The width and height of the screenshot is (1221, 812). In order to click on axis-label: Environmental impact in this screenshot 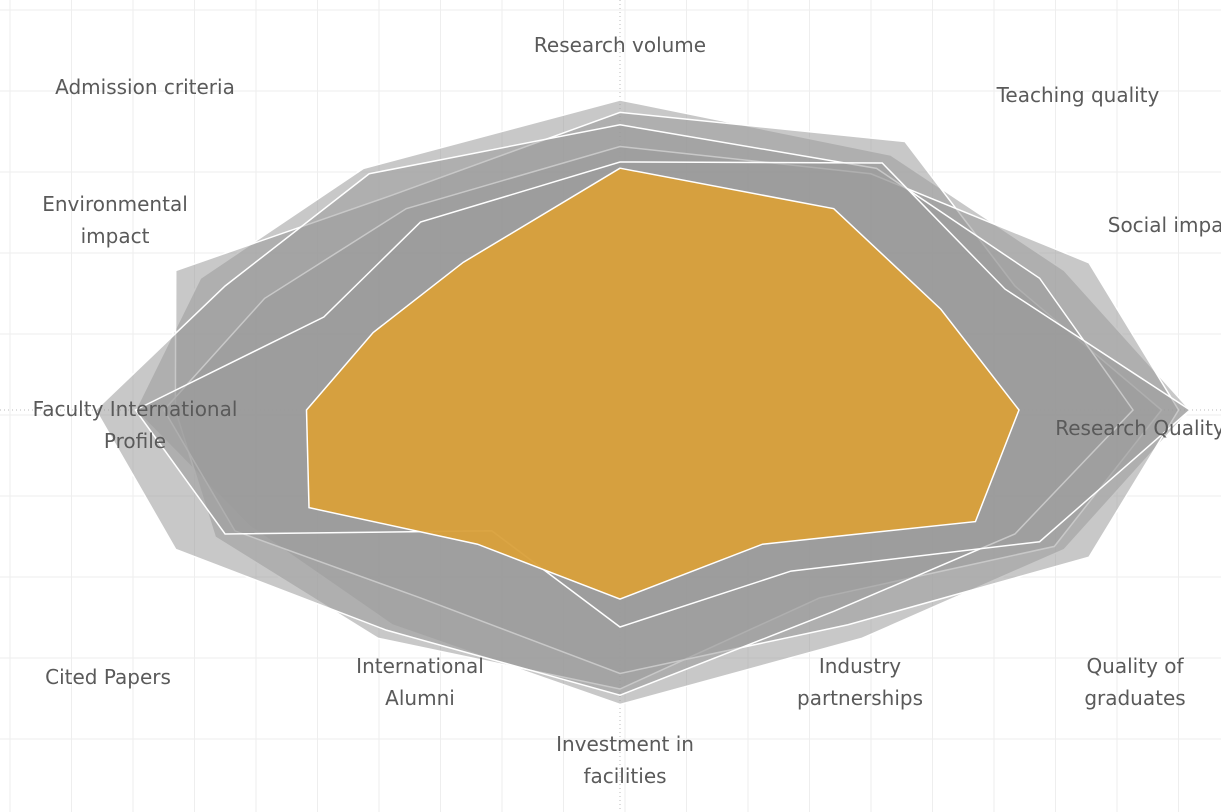, I will do `click(115, 220)`.